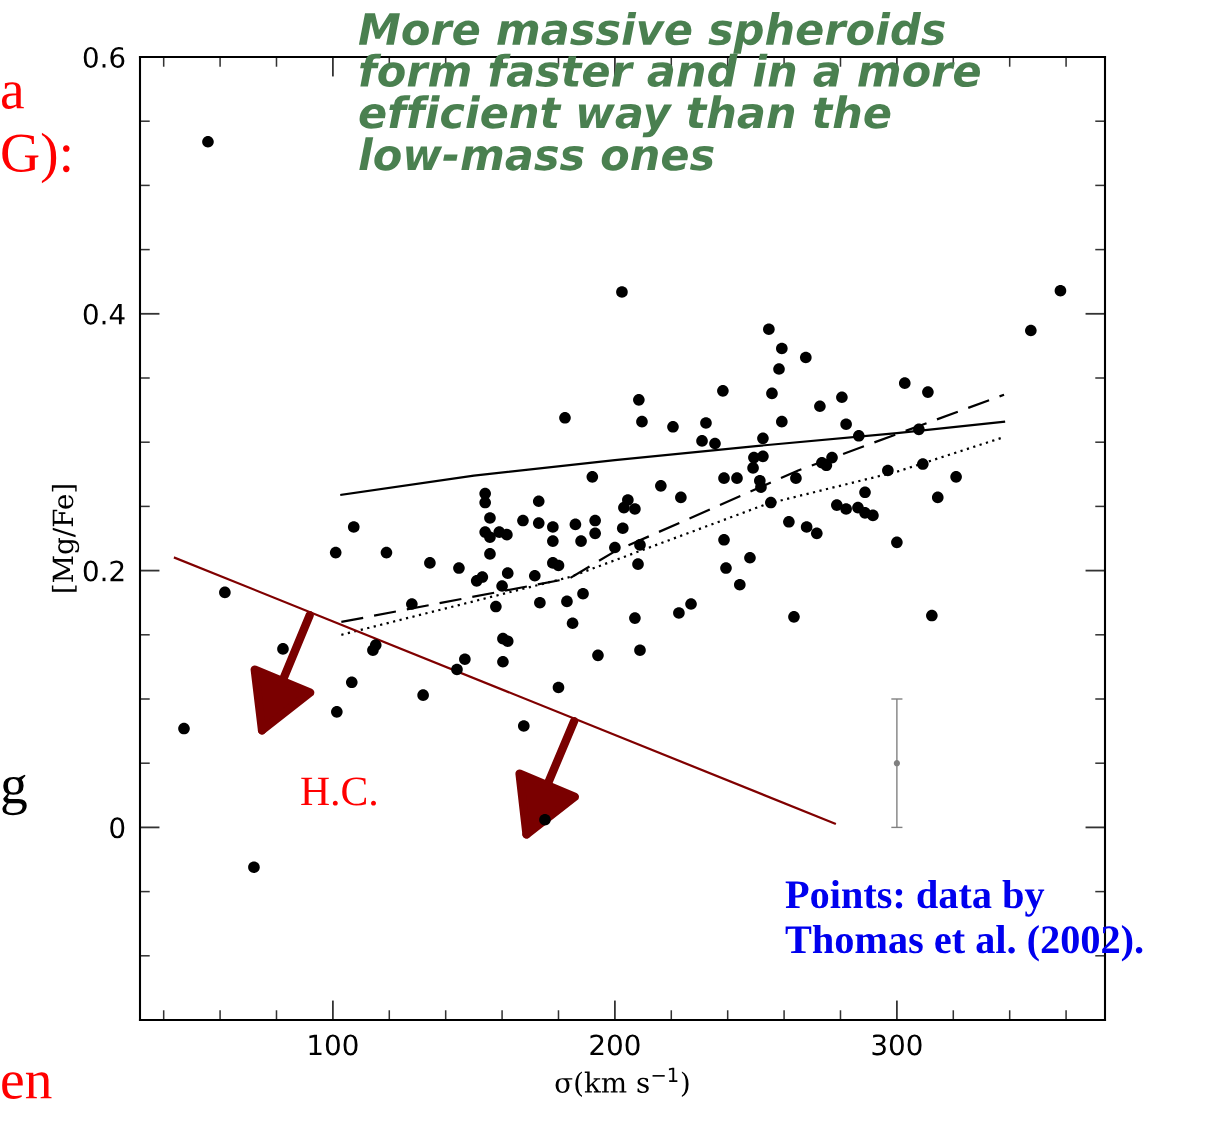 The height and width of the screenshot is (1123, 1232). What do you see at coordinates (333, 1045) in the screenshot?
I see `x-tick-label: 100` at bounding box center [333, 1045].